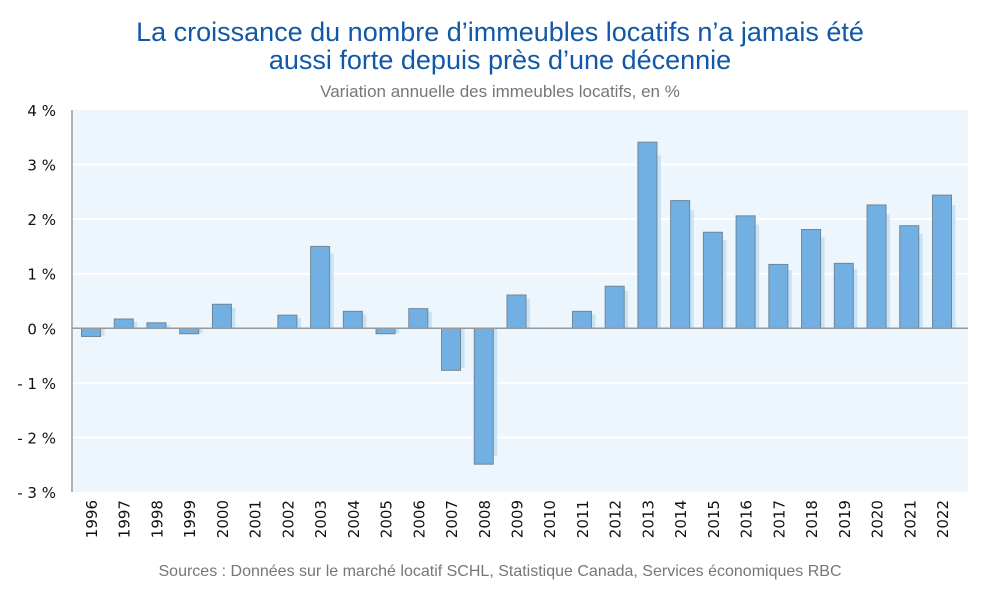 The image size is (1000, 589). I want to click on title-line-2: aussi forte depuis près d’une décennie, so click(500, 60).